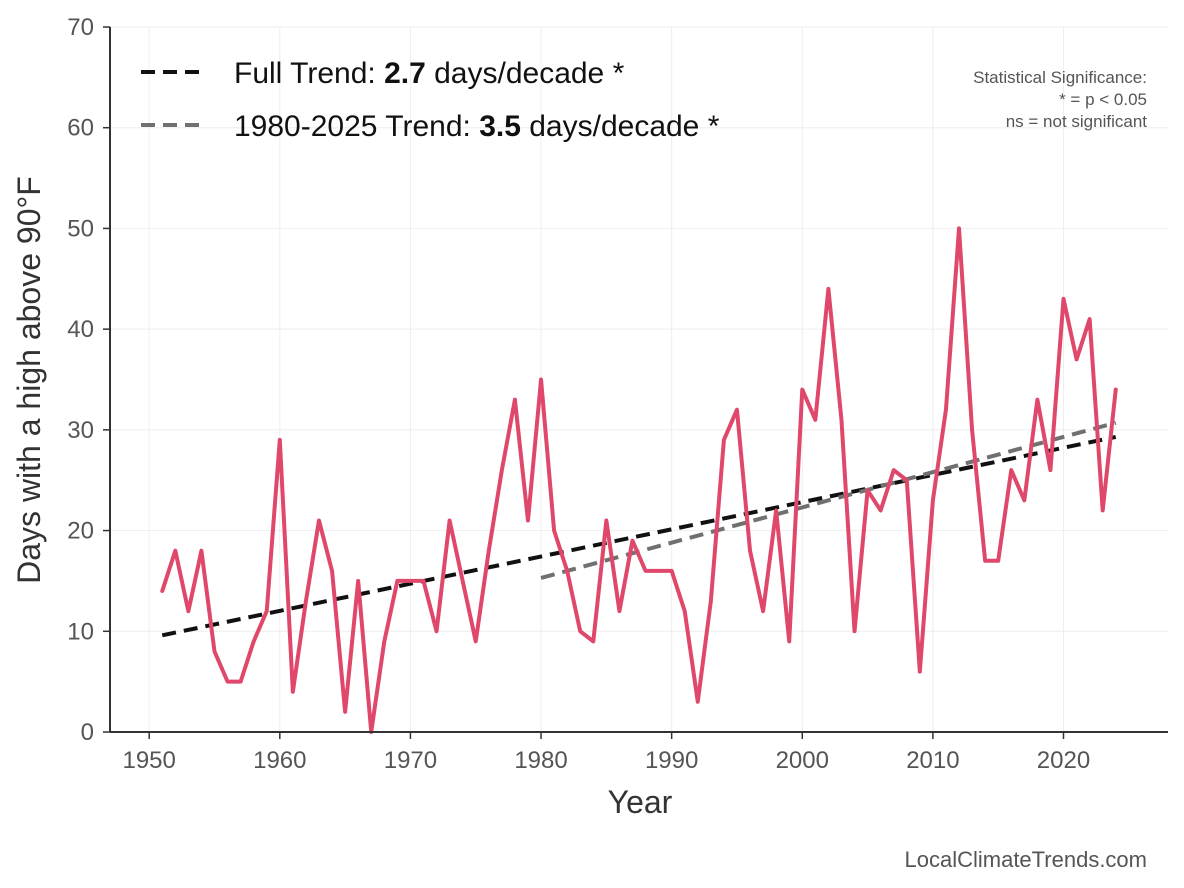 Image resolution: width=1184 pixels, height=888 pixels. I want to click on x-tick-label: 1990, so click(671, 760).